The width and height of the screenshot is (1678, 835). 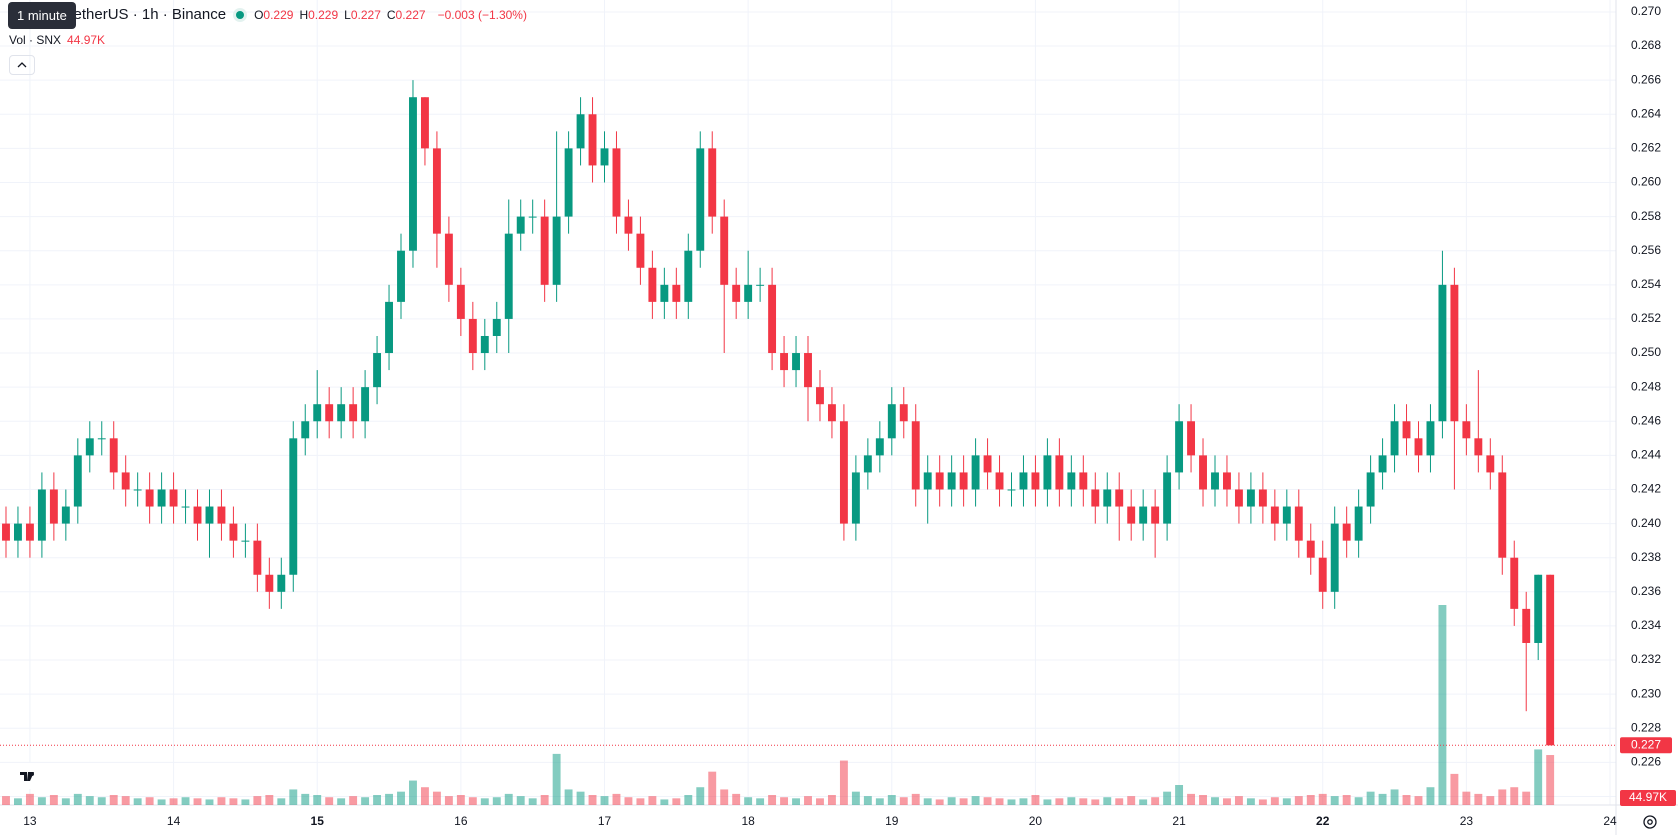 What do you see at coordinates (1646, 216) in the screenshot?
I see `y-tick-label: 0.258` at bounding box center [1646, 216].